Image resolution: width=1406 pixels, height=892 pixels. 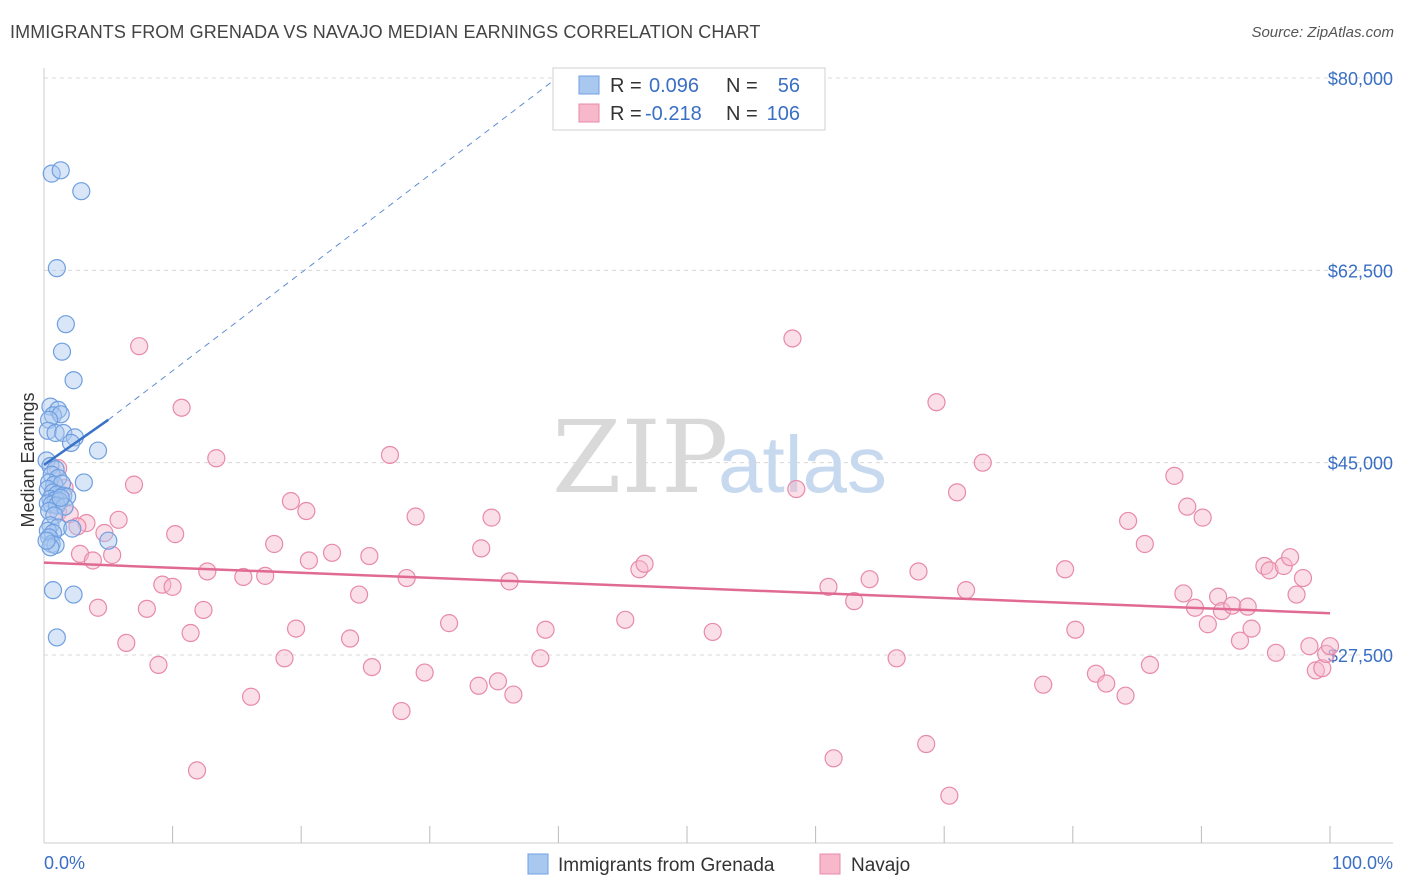 I want to click on grenada-trend-extension, so click(x=339, y=243).